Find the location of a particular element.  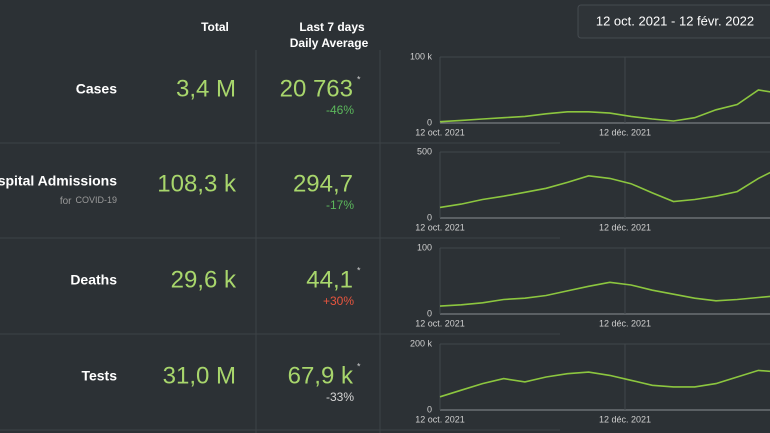

row-sublabel: for COVID-19 is located at coordinates (88, 200).